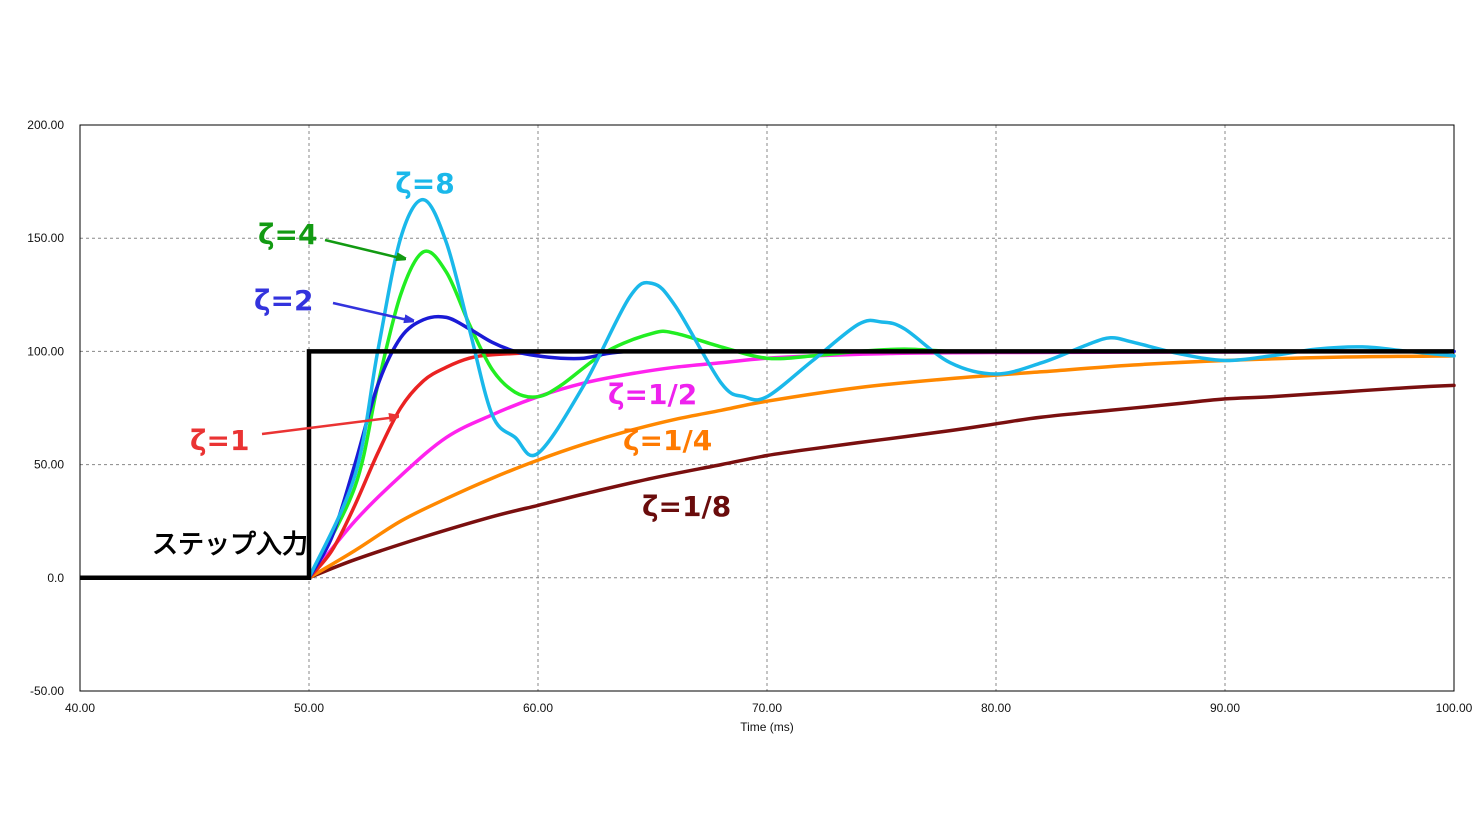  Describe the element at coordinates (49, 465) in the screenshot. I see `y-tick-label: 50.00` at that location.